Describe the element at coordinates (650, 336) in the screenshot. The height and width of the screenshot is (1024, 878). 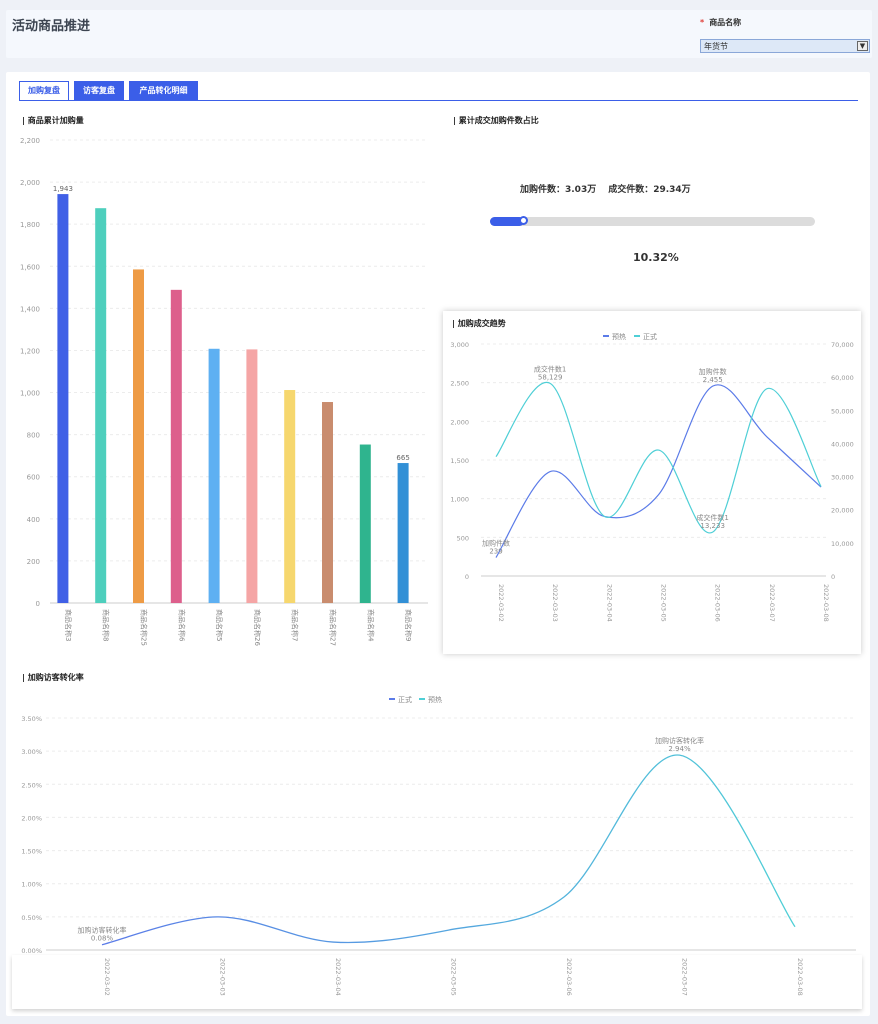
I see `legend-label-formal: 正式` at that location.